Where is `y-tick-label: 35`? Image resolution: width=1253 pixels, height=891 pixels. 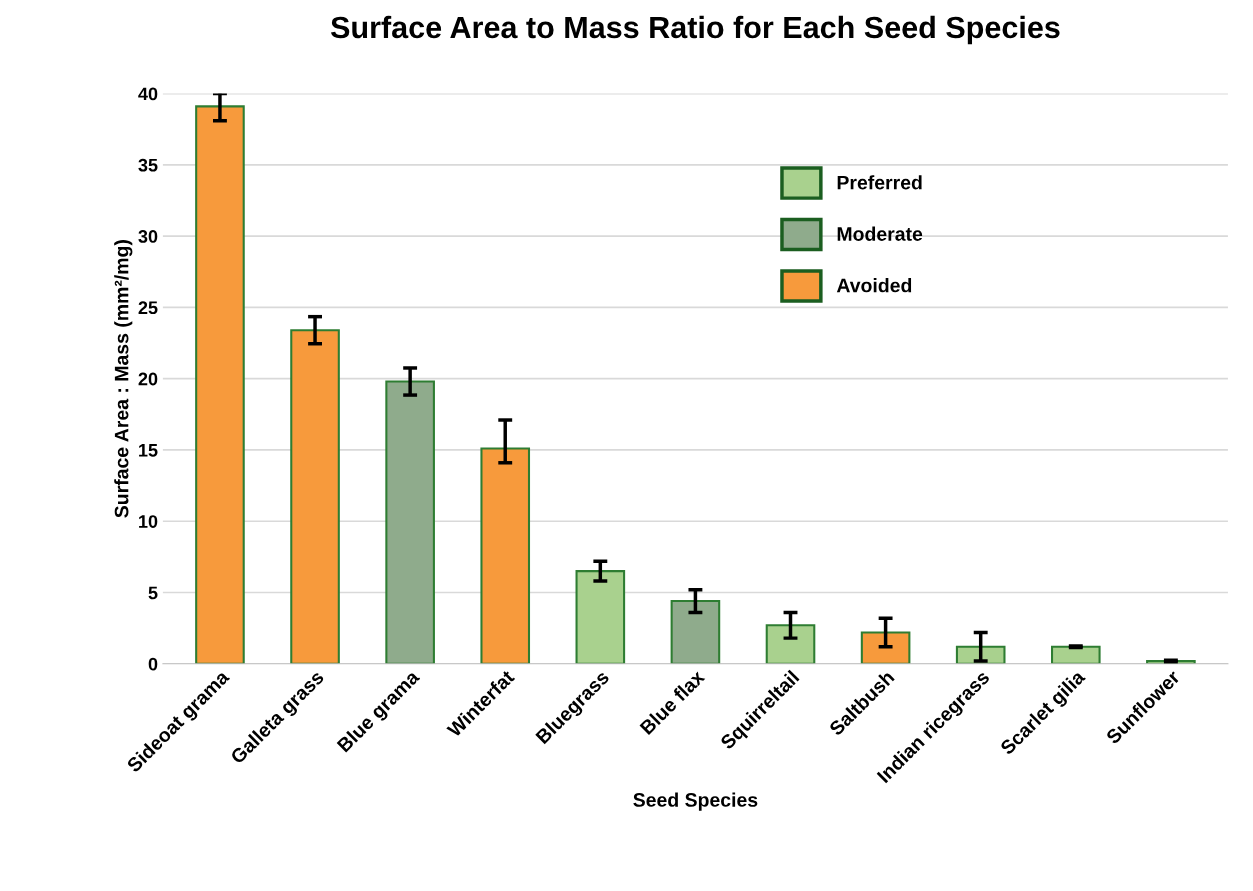 y-tick-label: 35 is located at coordinates (148, 165).